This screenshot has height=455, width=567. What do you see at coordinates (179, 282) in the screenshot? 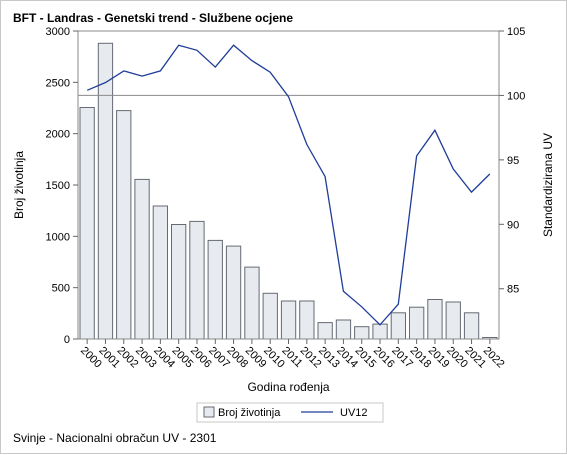
I see `bar-2005` at bounding box center [179, 282].